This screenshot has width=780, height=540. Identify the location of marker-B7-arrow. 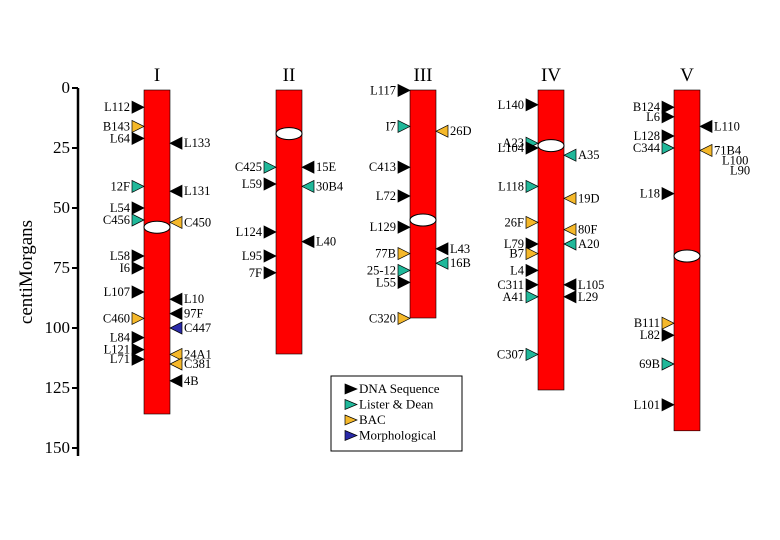
(532, 254).